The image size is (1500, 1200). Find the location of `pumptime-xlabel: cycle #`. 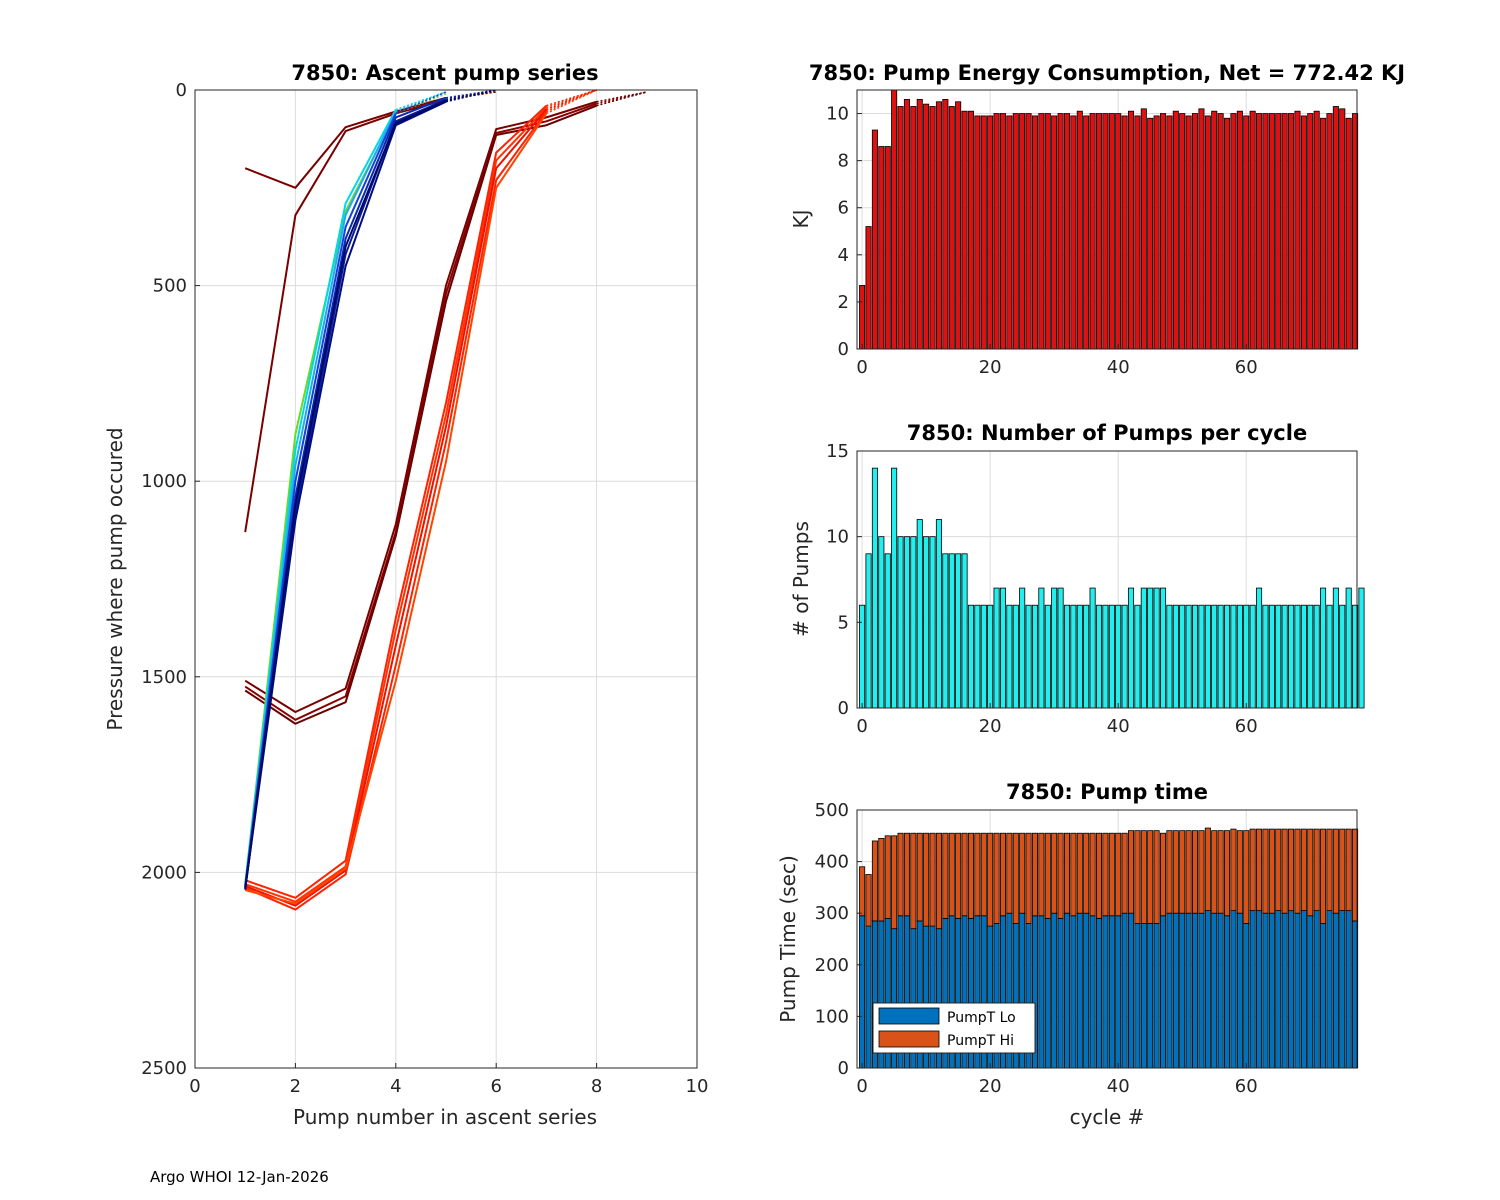

pumptime-xlabel: cycle # is located at coordinates (1107, 1117).